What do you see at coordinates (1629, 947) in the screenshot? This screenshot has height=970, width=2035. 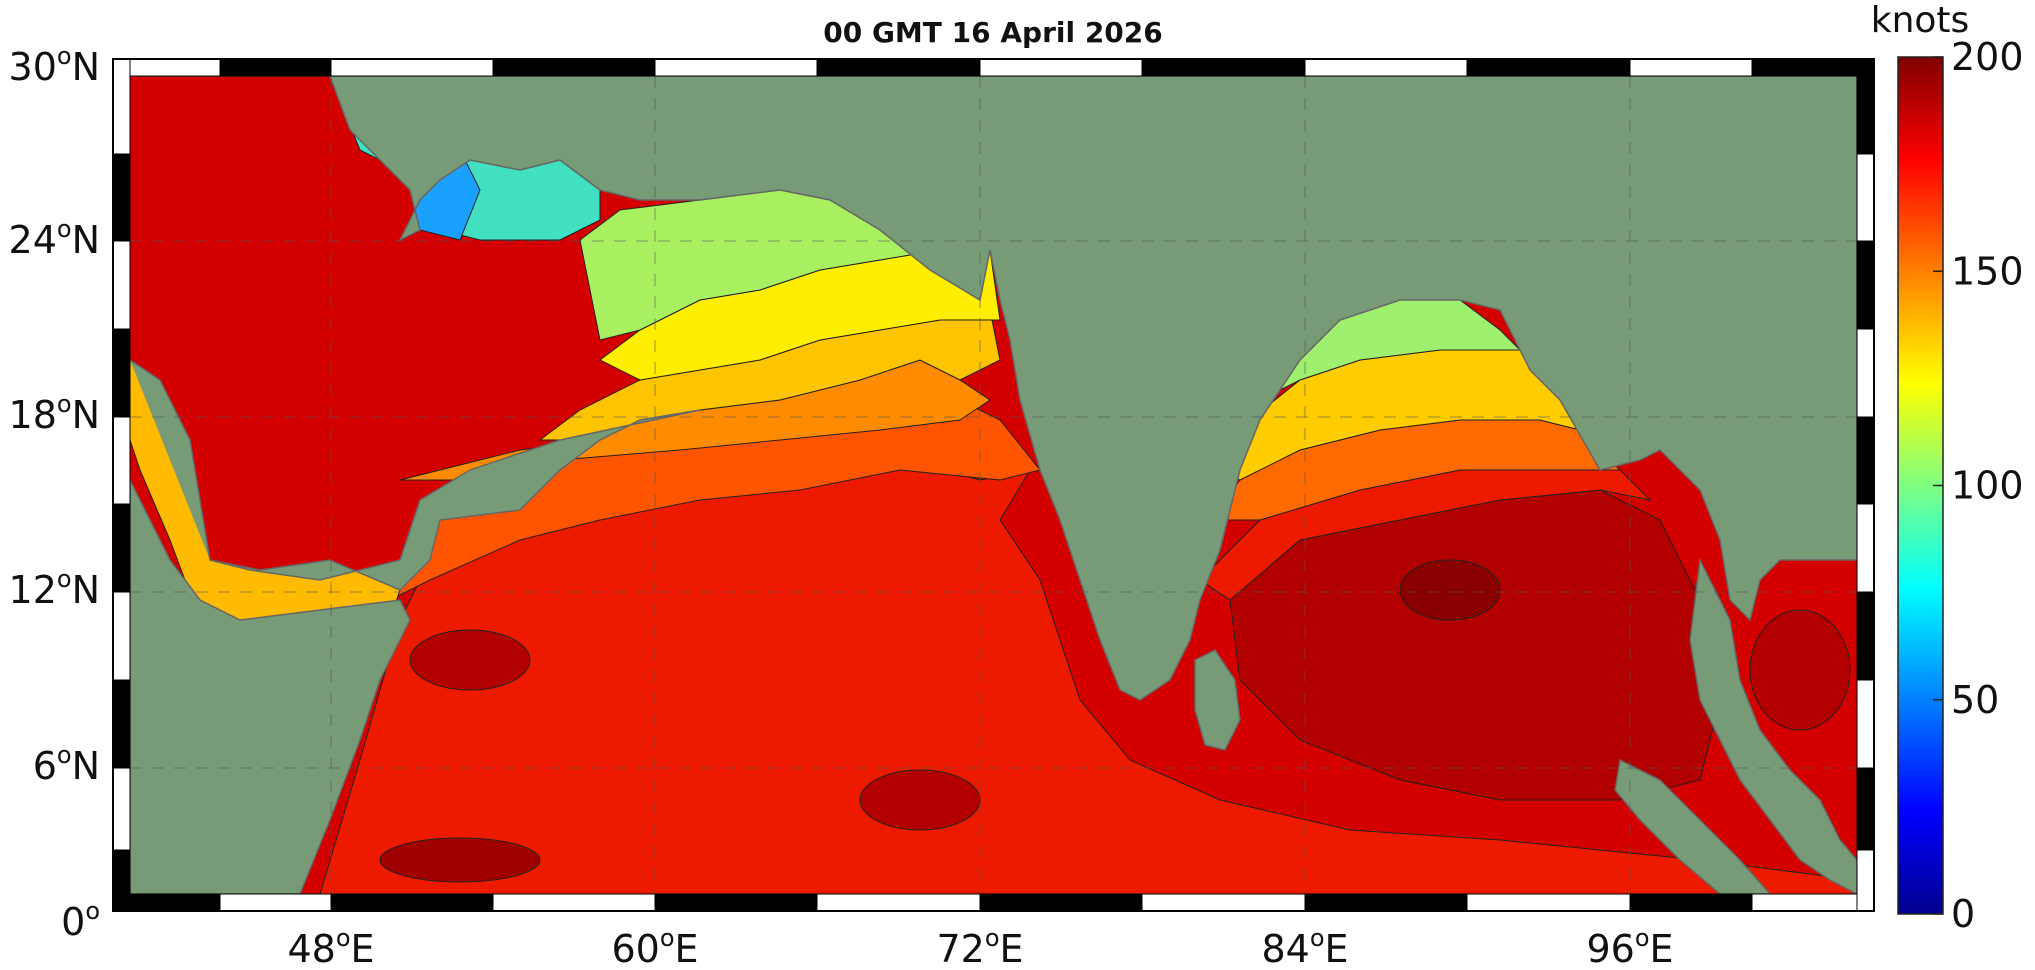 I see `lon-label: 96oE` at bounding box center [1629, 947].